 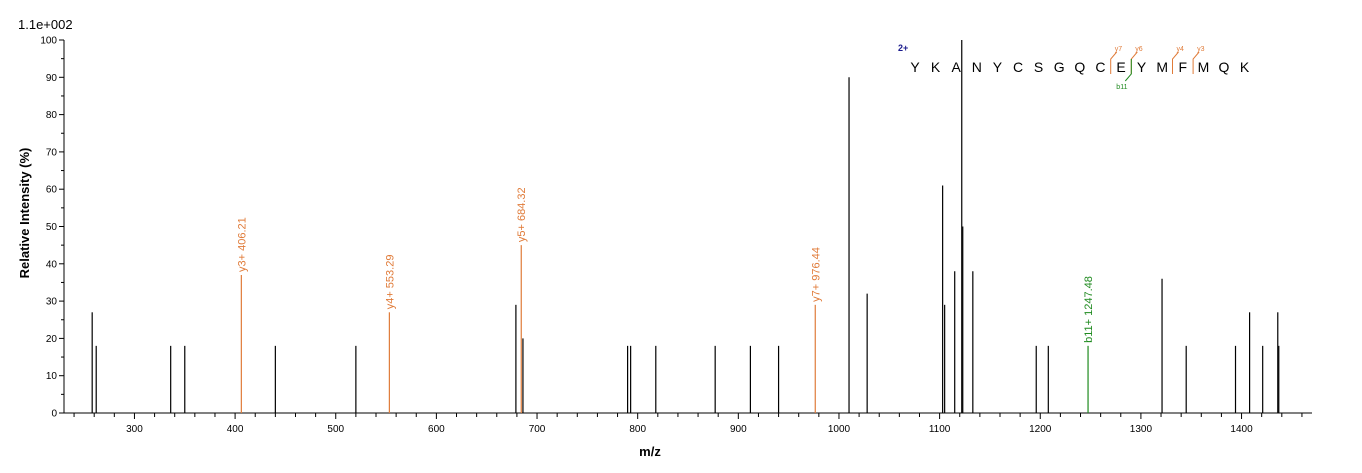 I want to click on sequence-residue: S, so click(x=1038, y=67).